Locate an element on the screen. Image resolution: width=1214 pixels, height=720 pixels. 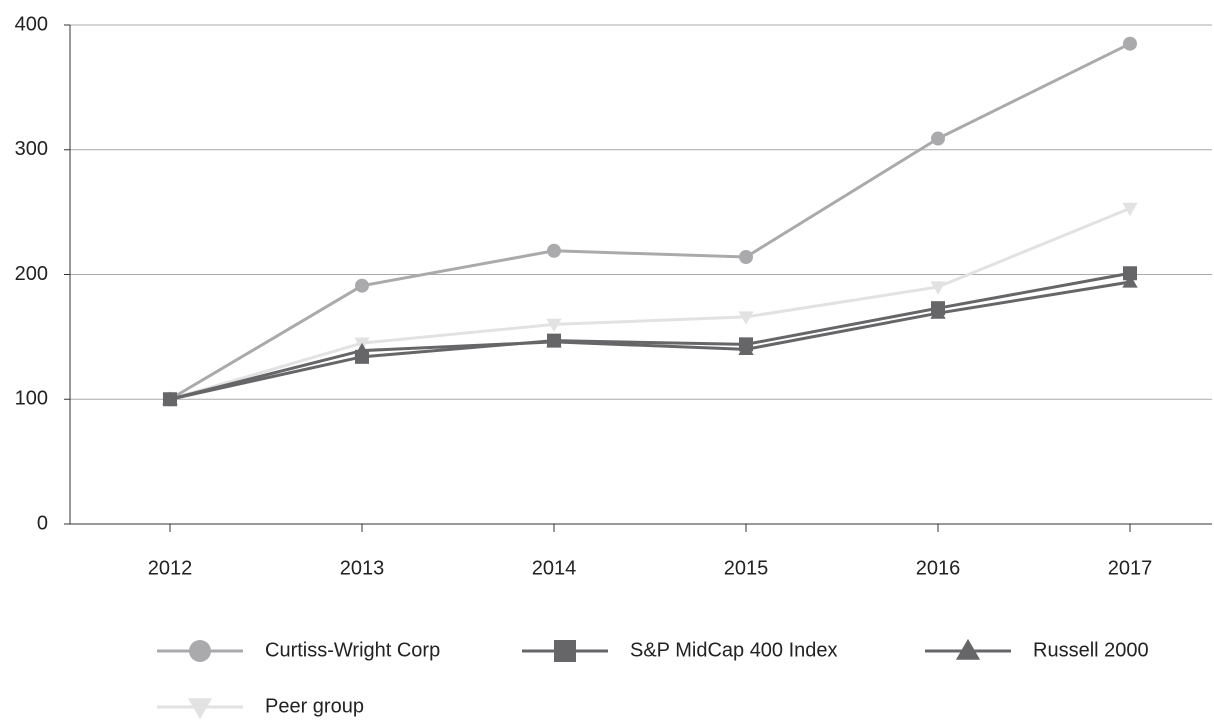
y-tick-label: 400 is located at coordinates (31, 24).